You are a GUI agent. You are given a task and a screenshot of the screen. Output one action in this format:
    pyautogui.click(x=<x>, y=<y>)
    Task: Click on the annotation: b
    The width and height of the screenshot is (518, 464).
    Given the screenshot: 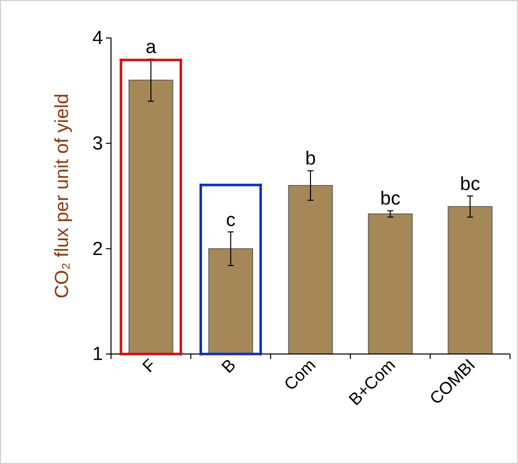 What is the action you would take?
    pyautogui.click(x=310, y=159)
    